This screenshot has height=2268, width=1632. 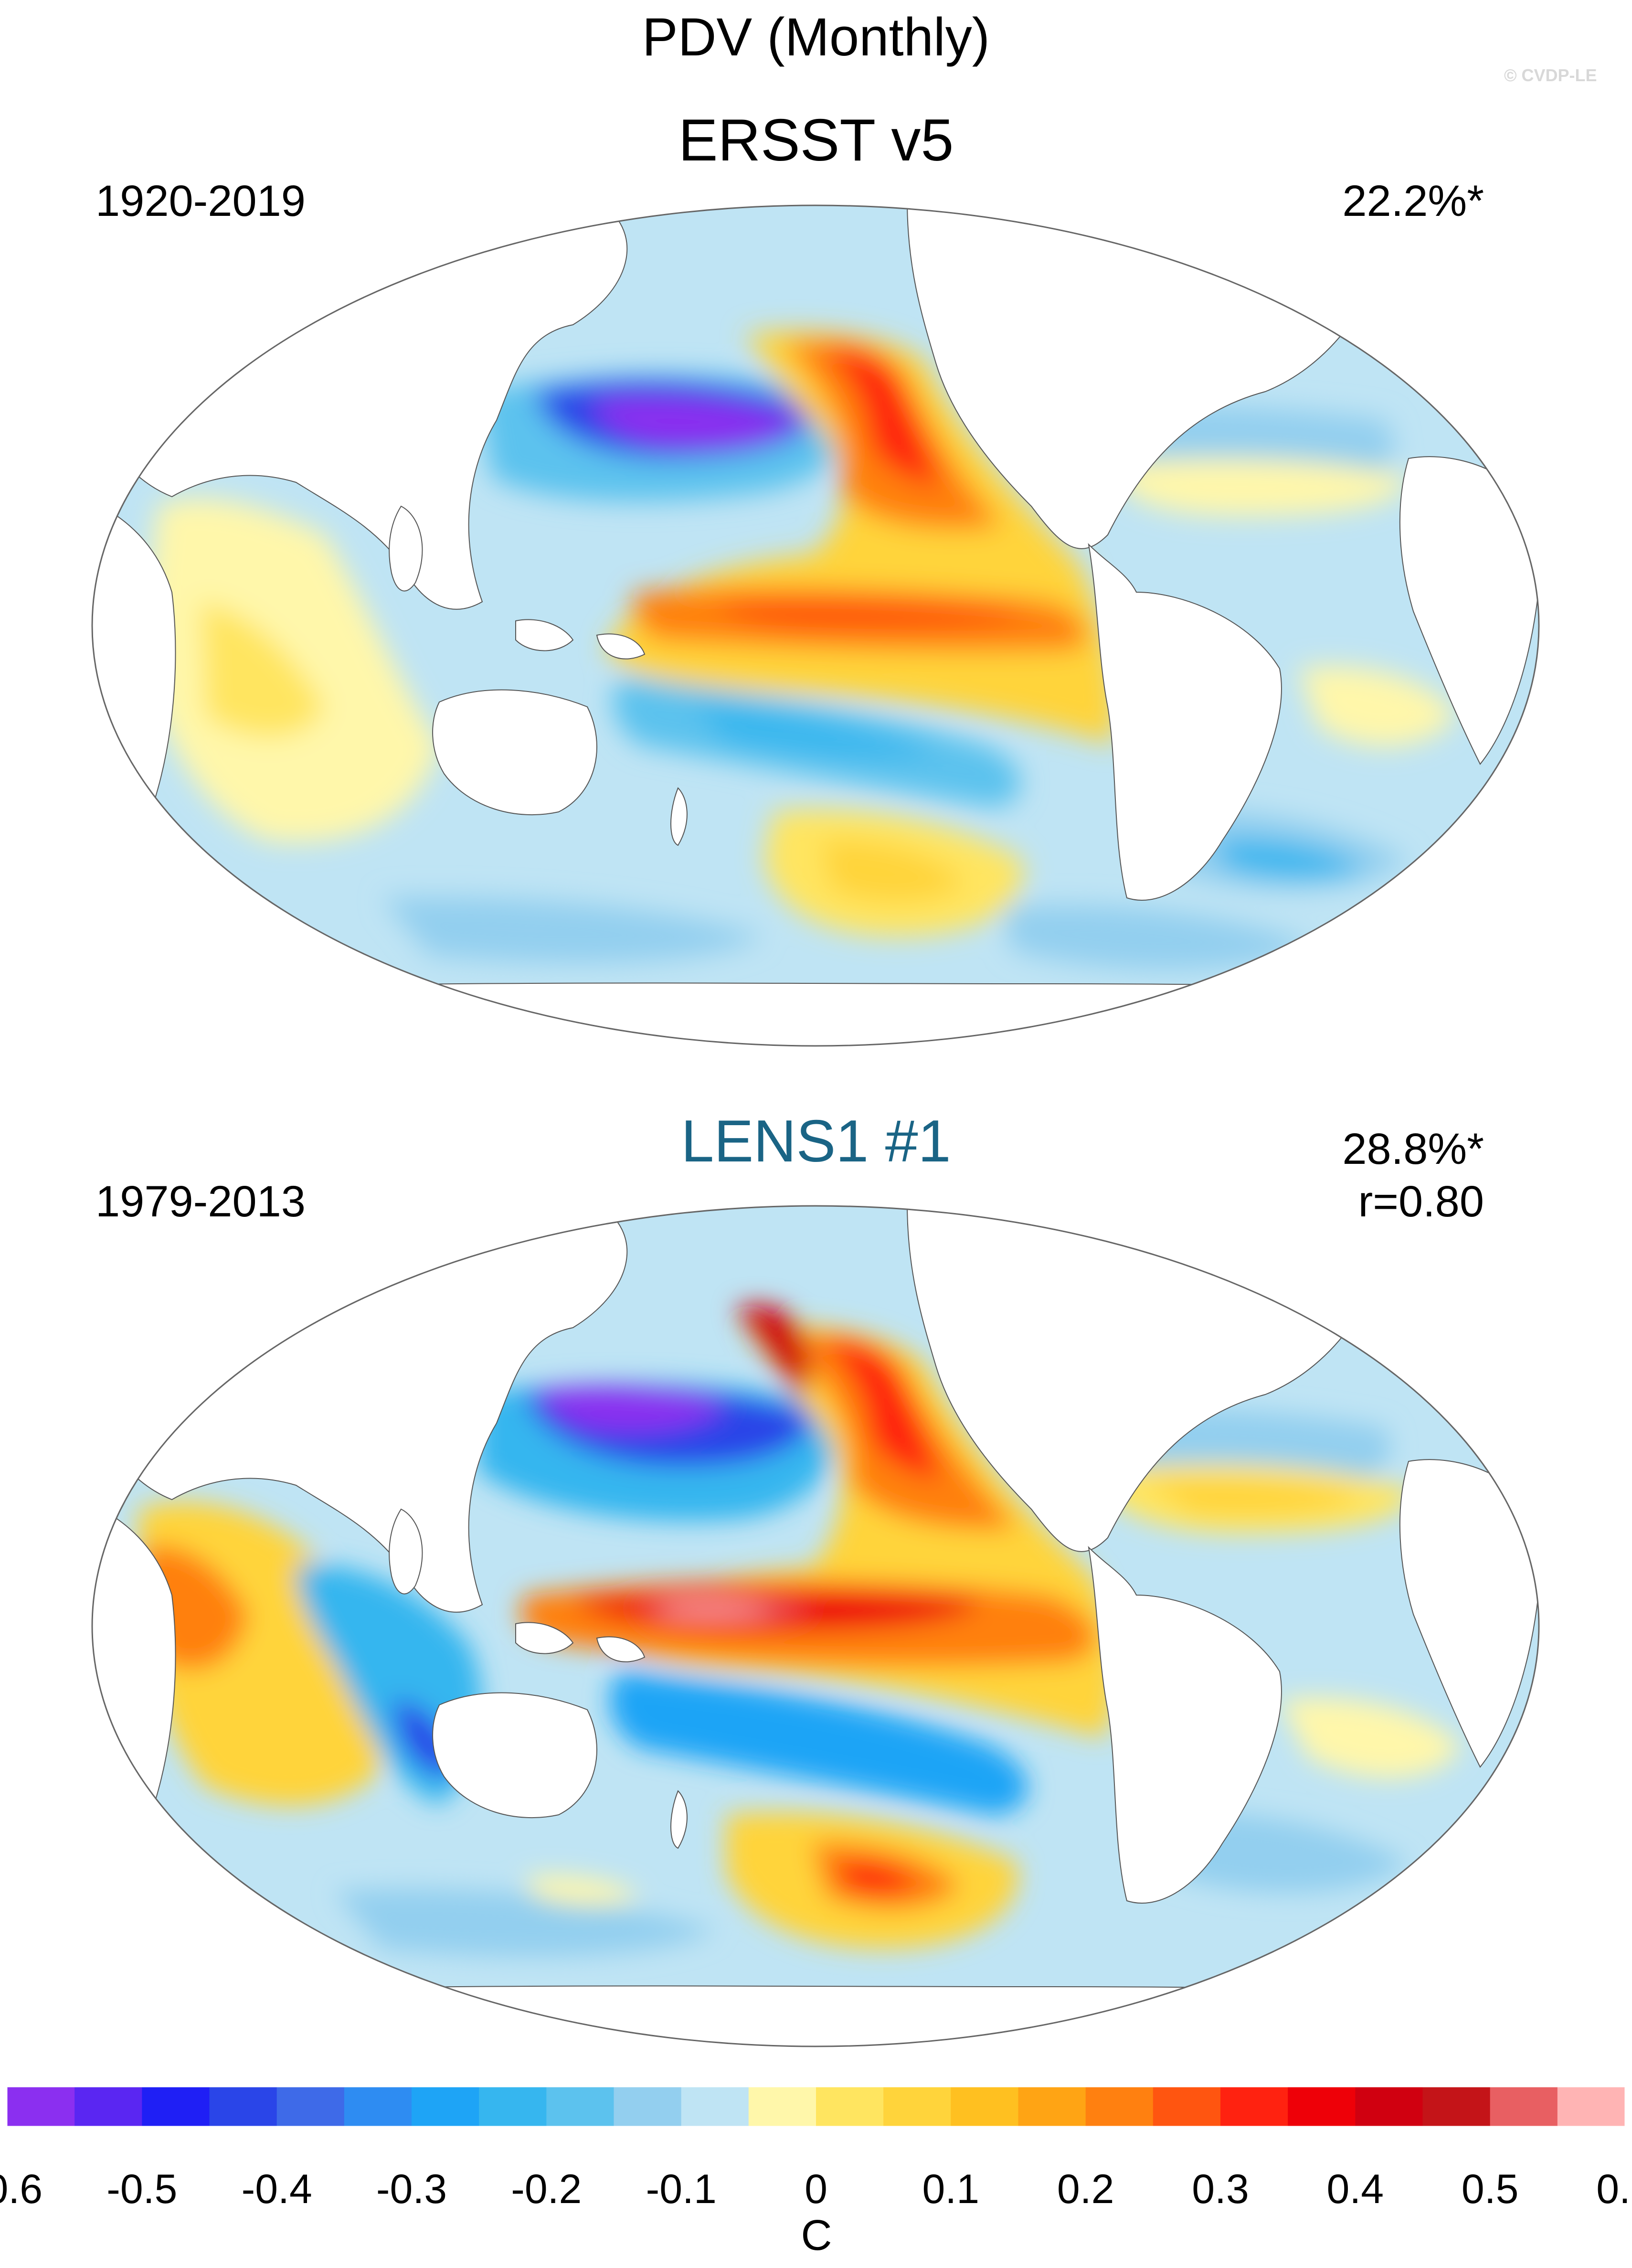 What do you see at coordinates (951, 2189) in the screenshot?
I see `colorbar-tick-label: 0.1` at bounding box center [951, 2189].